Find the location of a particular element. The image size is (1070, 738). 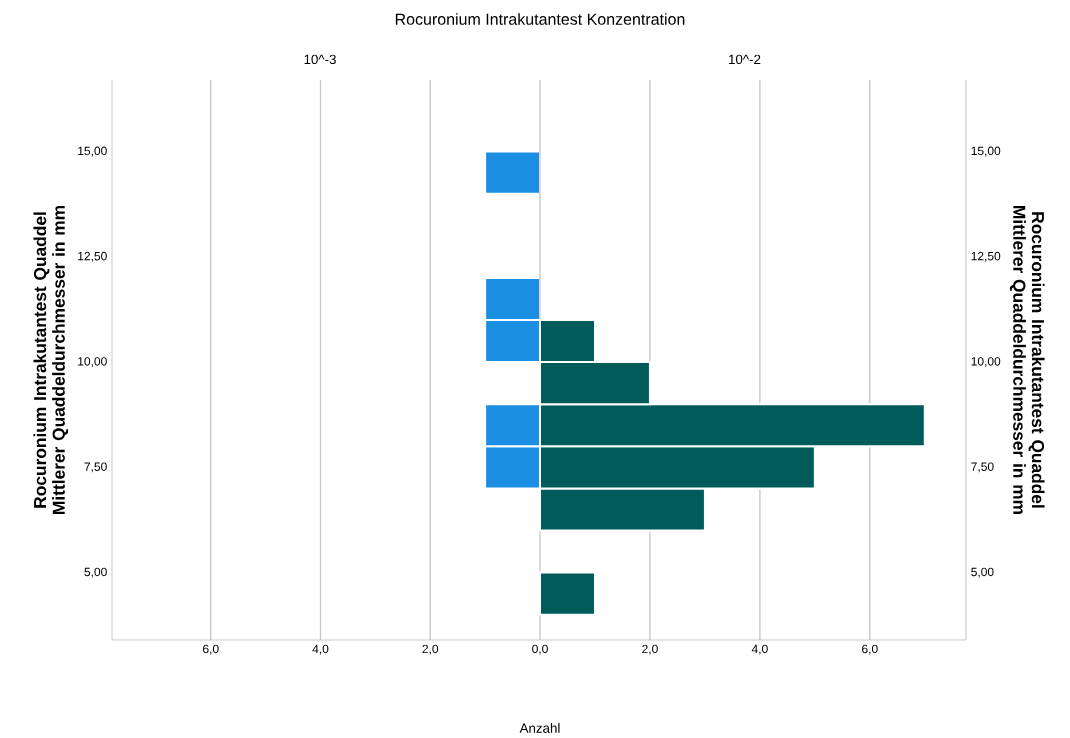

chart-title: 10^-2 is located at coordinates (745, 59).